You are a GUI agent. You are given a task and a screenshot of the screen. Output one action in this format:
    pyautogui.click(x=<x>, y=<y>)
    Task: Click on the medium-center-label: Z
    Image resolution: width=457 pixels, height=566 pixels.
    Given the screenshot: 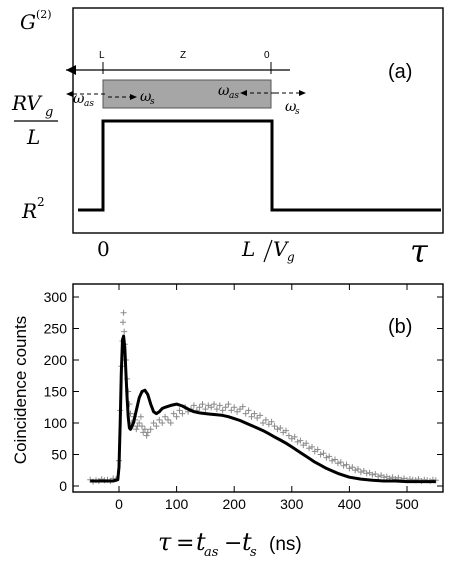 What is the action you would take?
    pyautogui.click(x=183, y=55)
    